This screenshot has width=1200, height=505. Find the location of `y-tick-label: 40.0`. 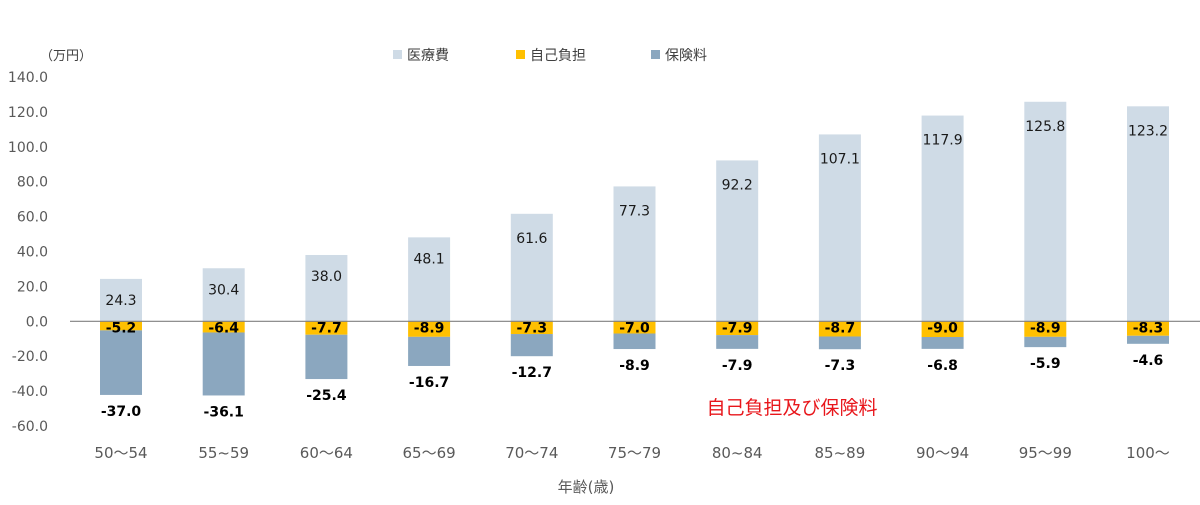

y-tick-label: 40.0 is located at coordinates (32, 253).